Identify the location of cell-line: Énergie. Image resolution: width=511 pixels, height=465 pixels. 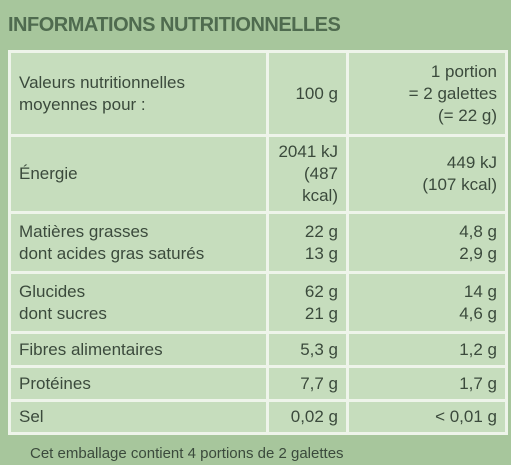
(48, 173).